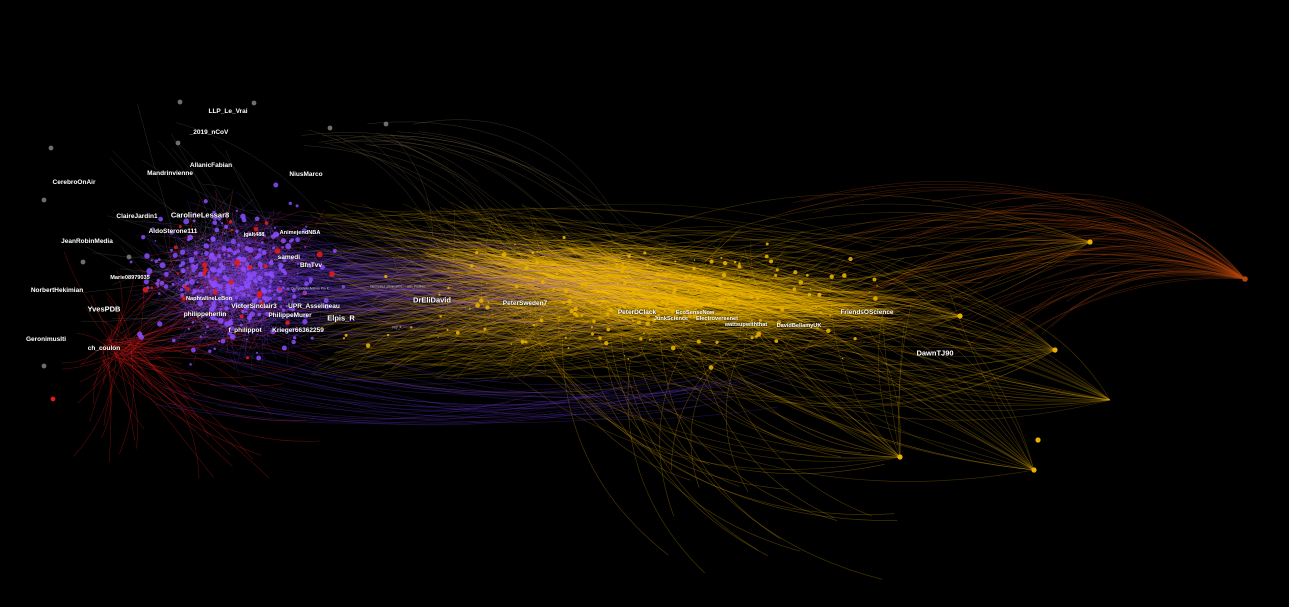 The image size is (1289, 607). What do you see at coordinates (74, 182) in the screenshot?
I see `node-label-cerebroonair: CerebroOnAir` at bounding box center [74, 182].